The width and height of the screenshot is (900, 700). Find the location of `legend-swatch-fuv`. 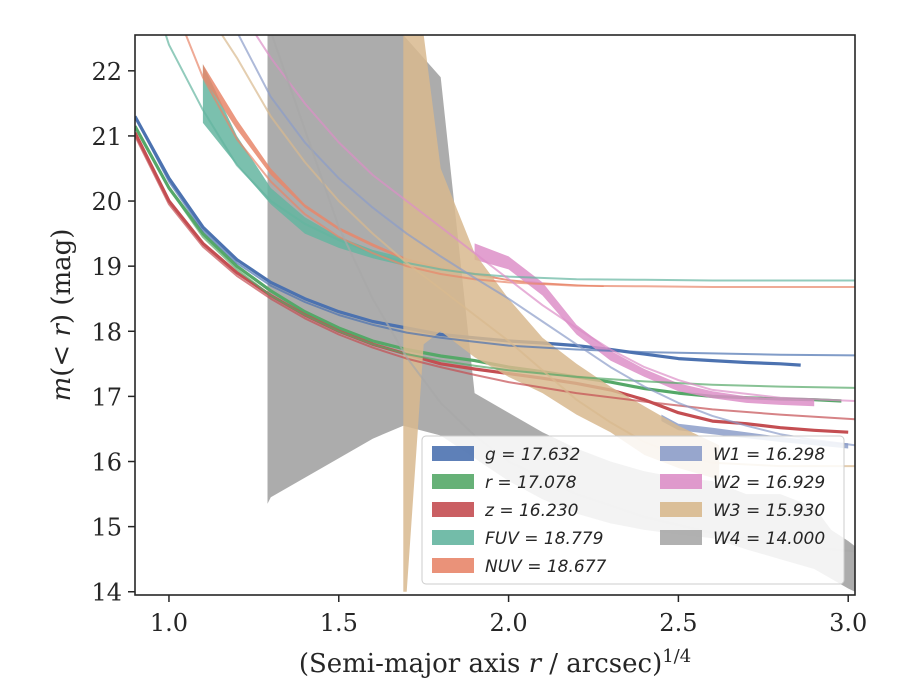

legend-swatch-fuv is located at coordinates (453, 537).